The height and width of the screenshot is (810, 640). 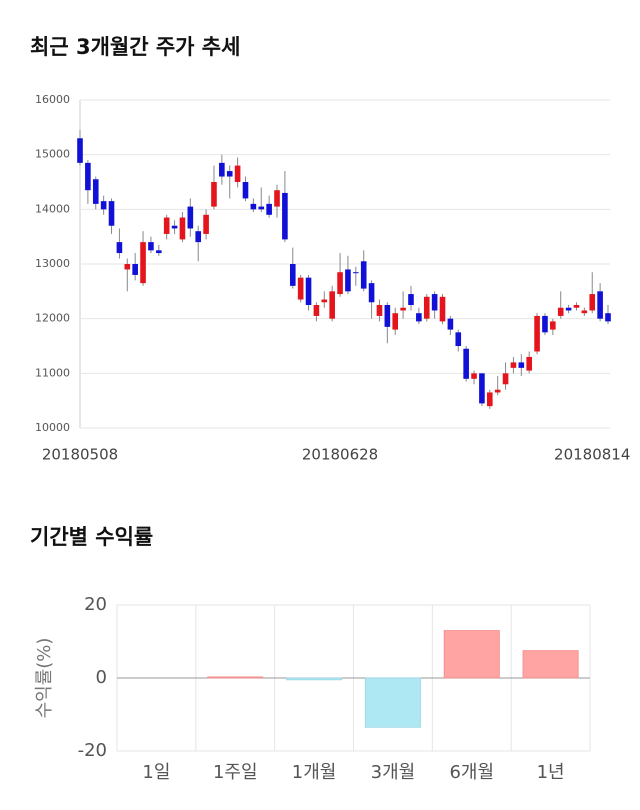 I want to click on x-tick-label: 1일, so click(x=156, y=772).